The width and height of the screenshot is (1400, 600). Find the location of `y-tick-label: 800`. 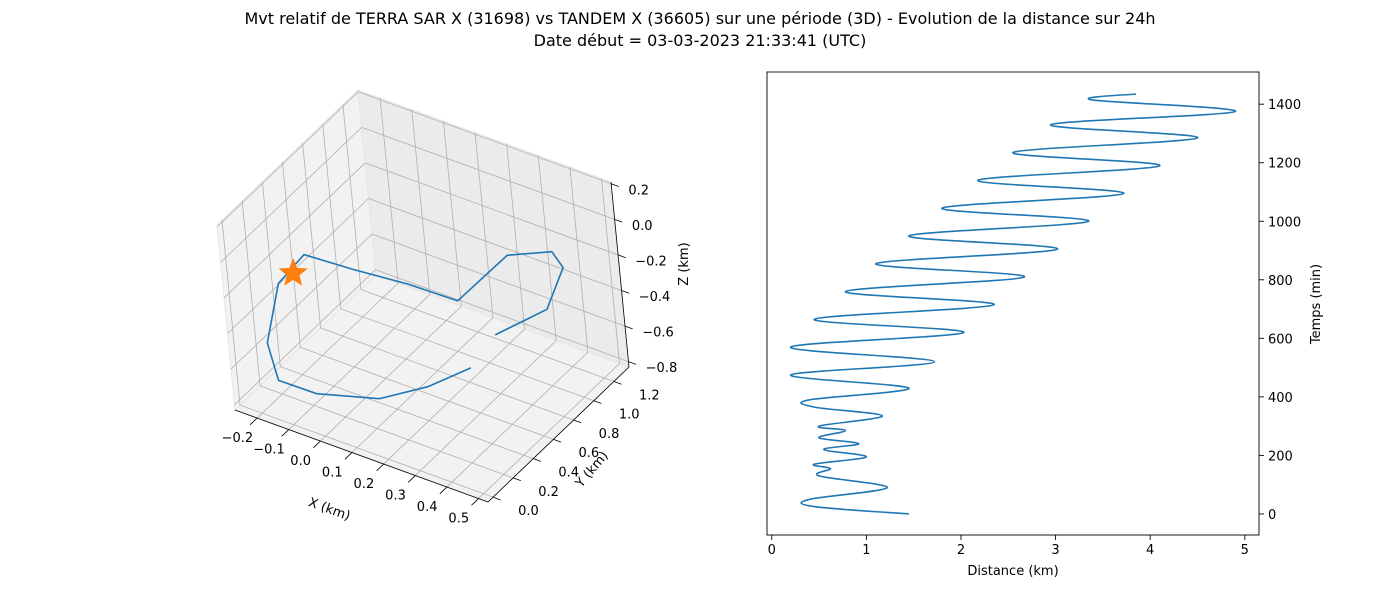

y-tick-label: 800 is located at coordinates (1280, 281).